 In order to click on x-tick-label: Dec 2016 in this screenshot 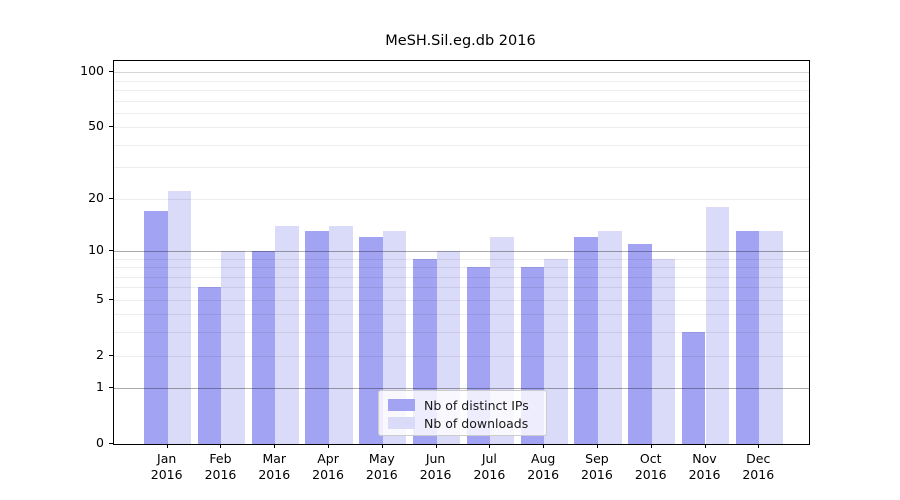, I will do `click(758, 467)`.